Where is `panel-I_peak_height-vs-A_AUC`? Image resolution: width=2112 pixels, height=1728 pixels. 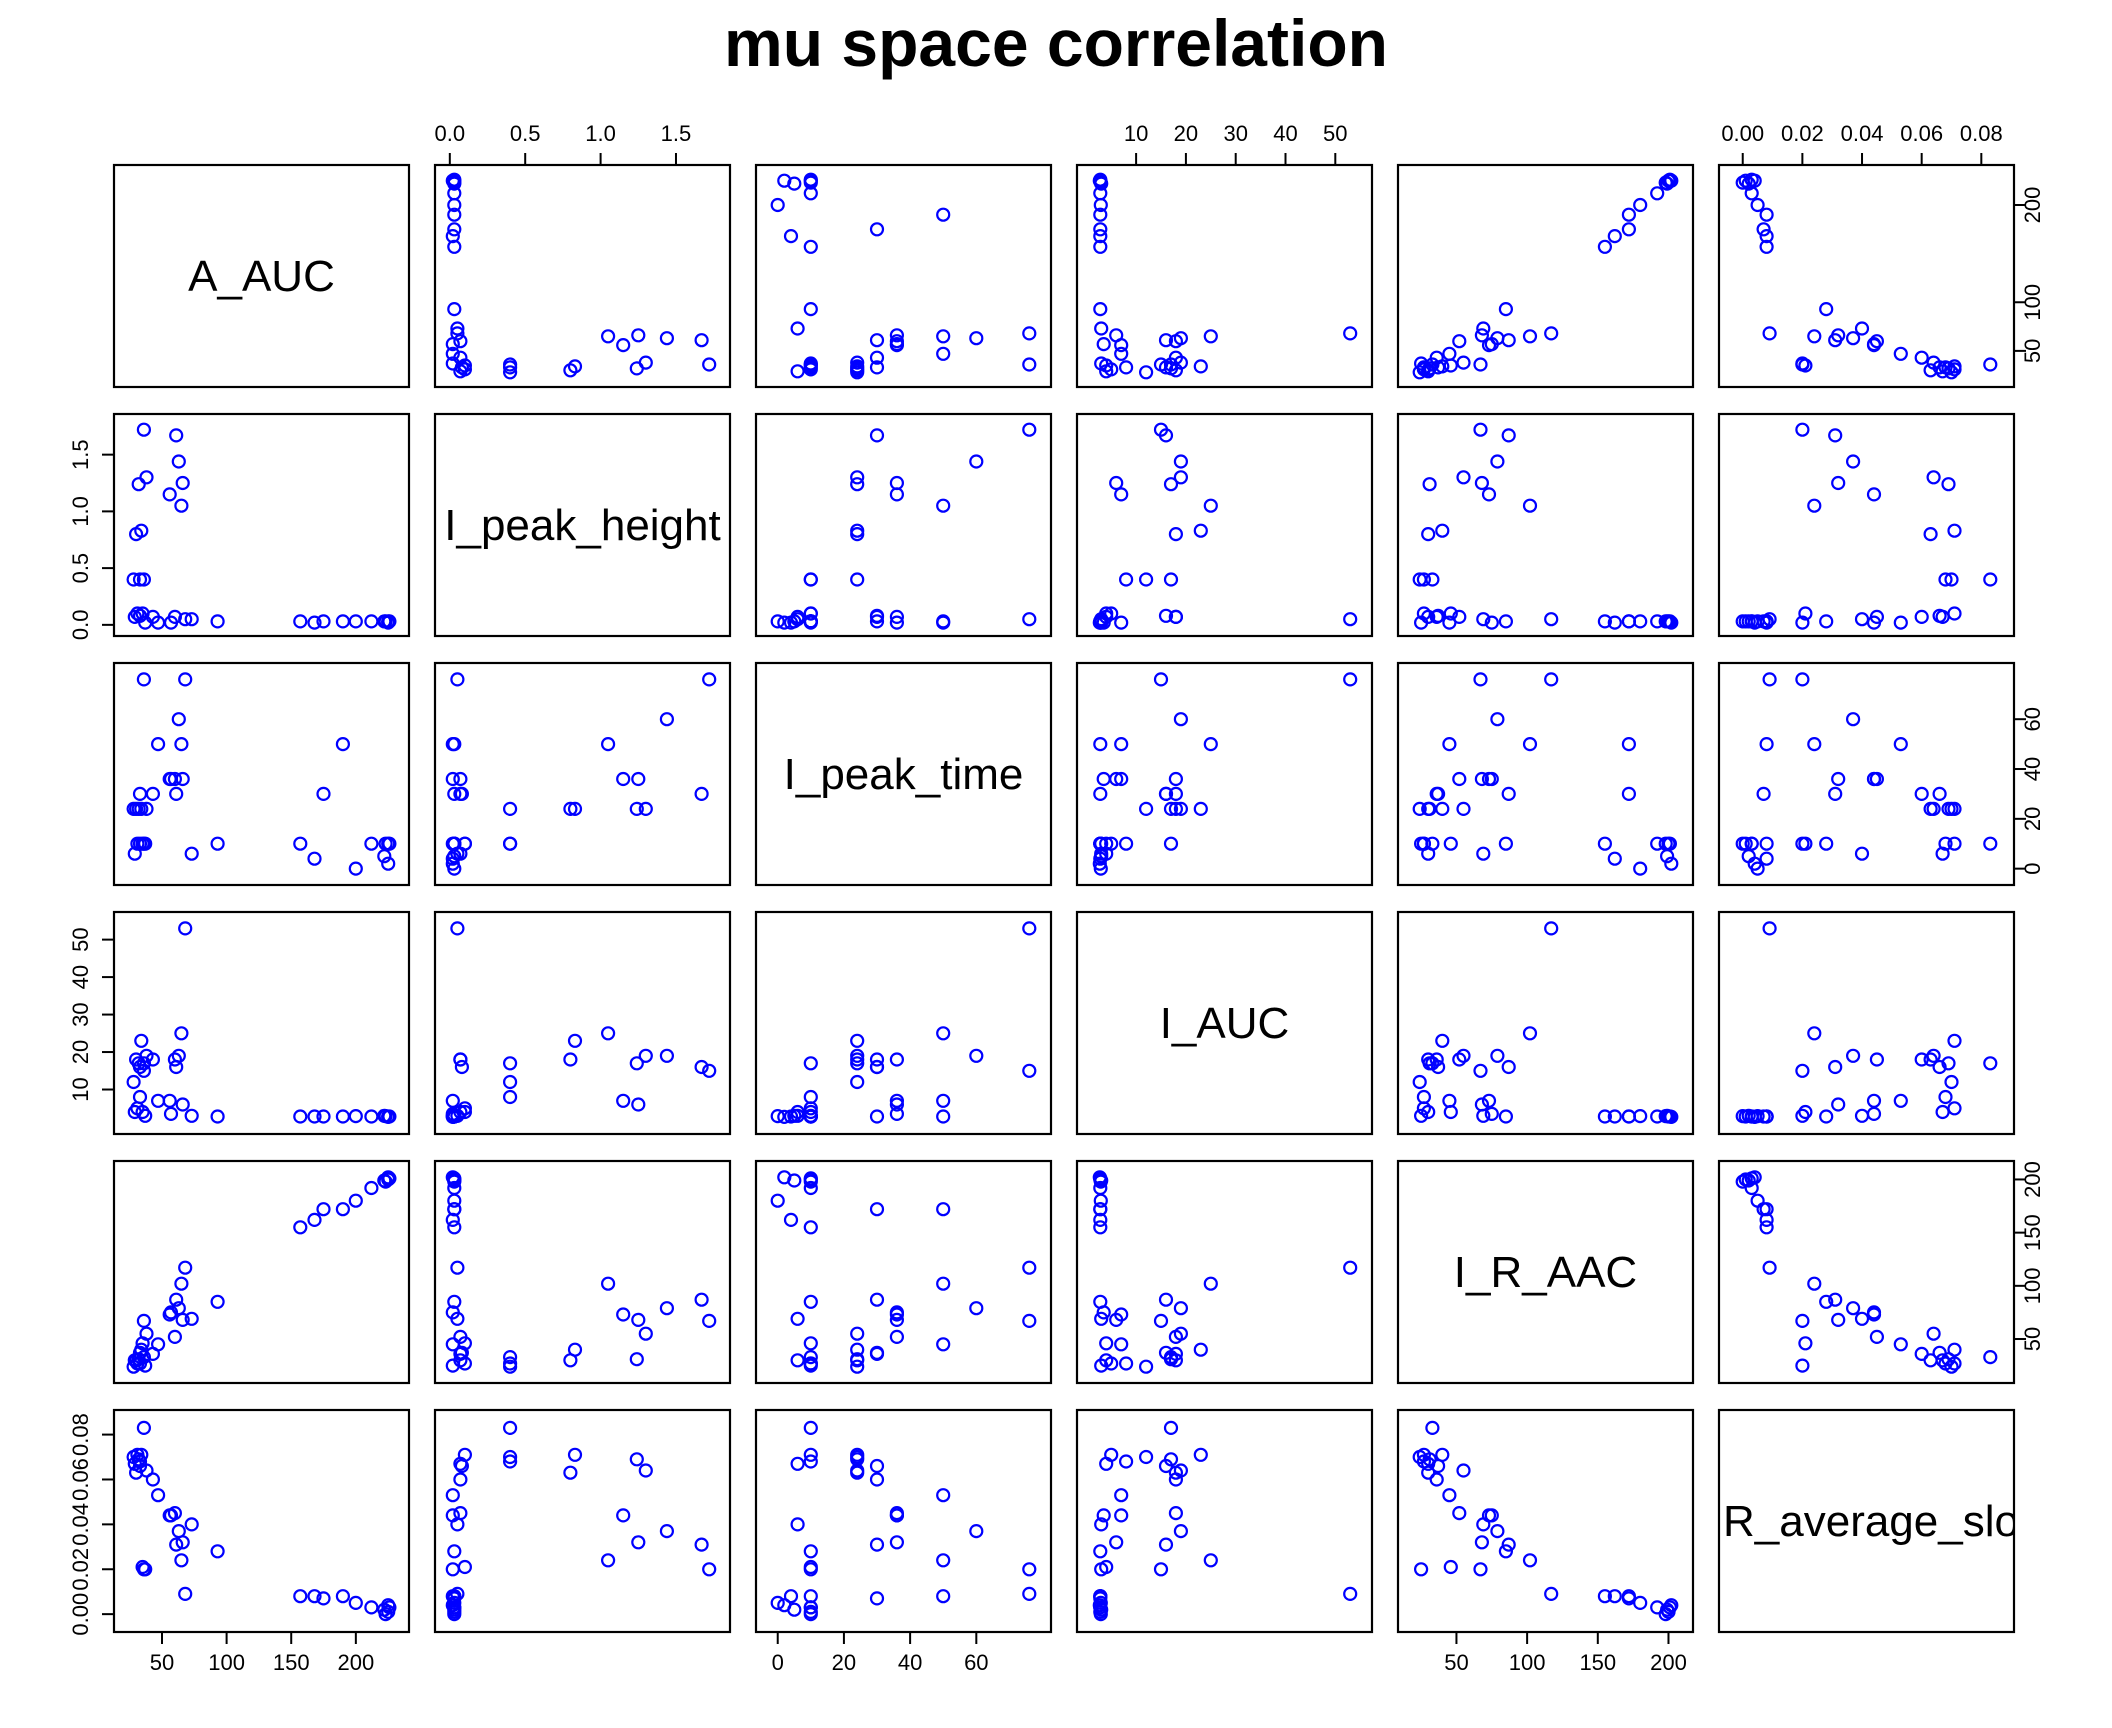 panel-I_peak_height-vs-A_AUC is located at coordinates (261, 525).